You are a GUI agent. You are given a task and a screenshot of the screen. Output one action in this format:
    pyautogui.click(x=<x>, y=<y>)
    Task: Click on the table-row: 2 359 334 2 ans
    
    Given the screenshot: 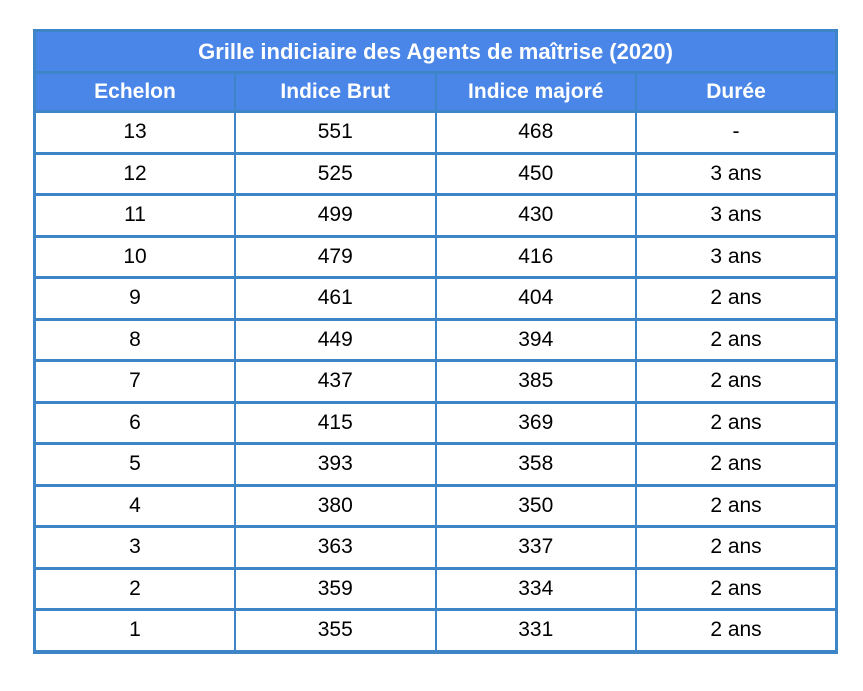 What is the action you would take?
    pyautogui.click(x=435, y=588)
    